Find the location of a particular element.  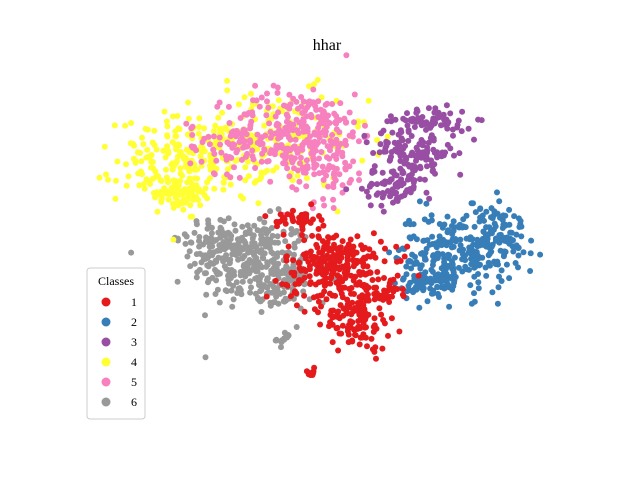

legend-label-4: 4 is located at coordinates (134, 362).